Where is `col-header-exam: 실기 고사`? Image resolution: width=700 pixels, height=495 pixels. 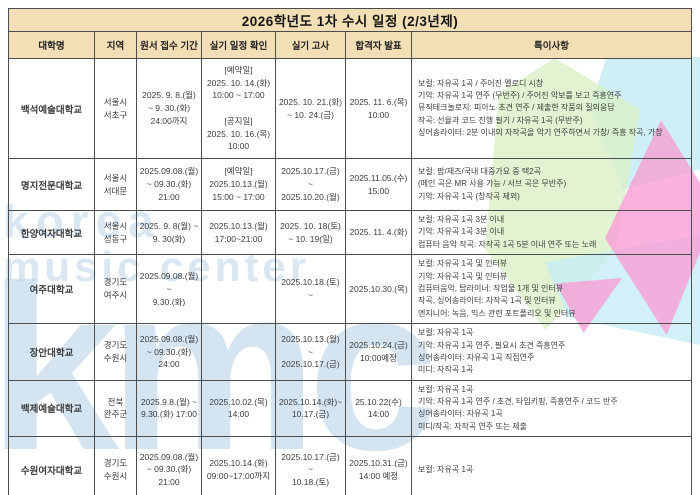
col-header-exam: 실기 고사 is located at coordinates (310, 45).